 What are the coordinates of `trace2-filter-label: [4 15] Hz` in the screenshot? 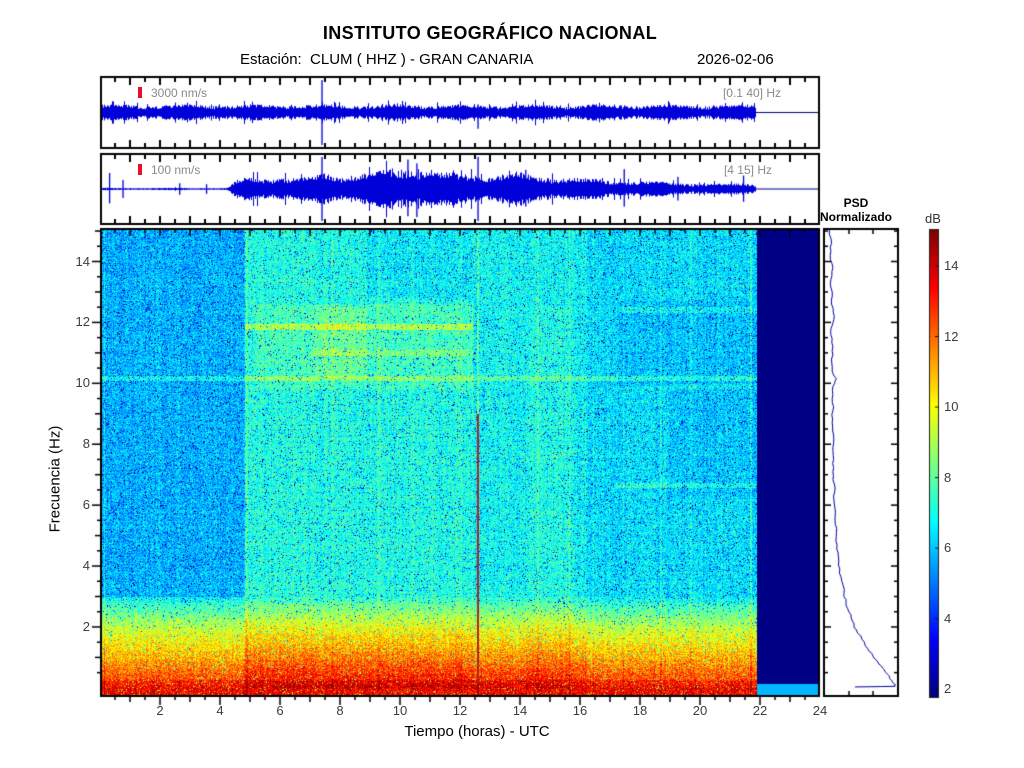 It's located at (747, 170).